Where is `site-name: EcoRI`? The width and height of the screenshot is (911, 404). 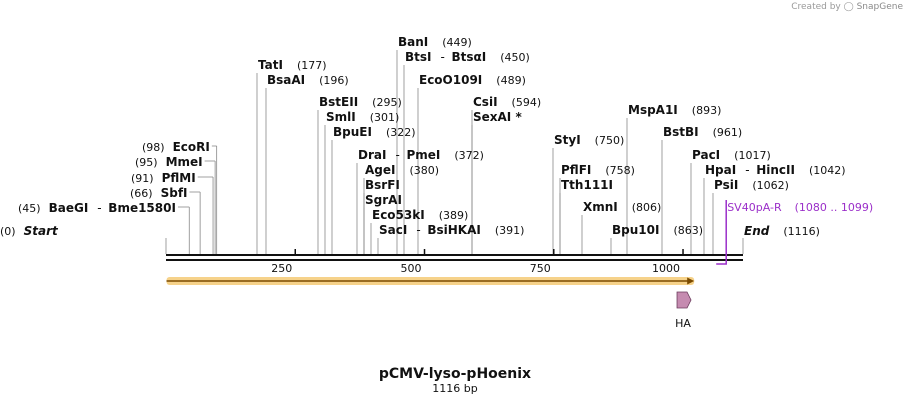
site-name: EcoRI is located at coordinates (191, 147).